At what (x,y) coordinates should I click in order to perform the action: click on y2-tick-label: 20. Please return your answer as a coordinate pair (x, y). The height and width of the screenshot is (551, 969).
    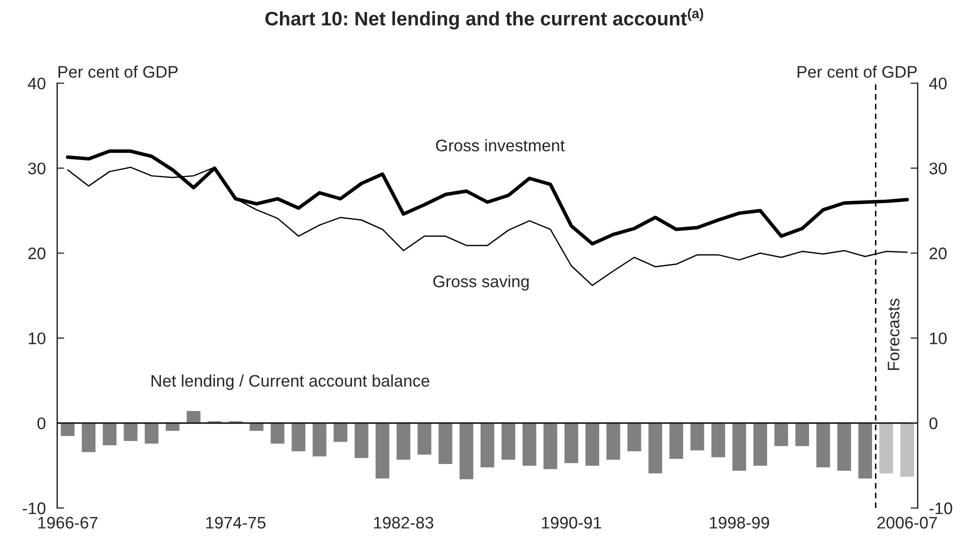
    Looking at the image, I should click on (938, 254).